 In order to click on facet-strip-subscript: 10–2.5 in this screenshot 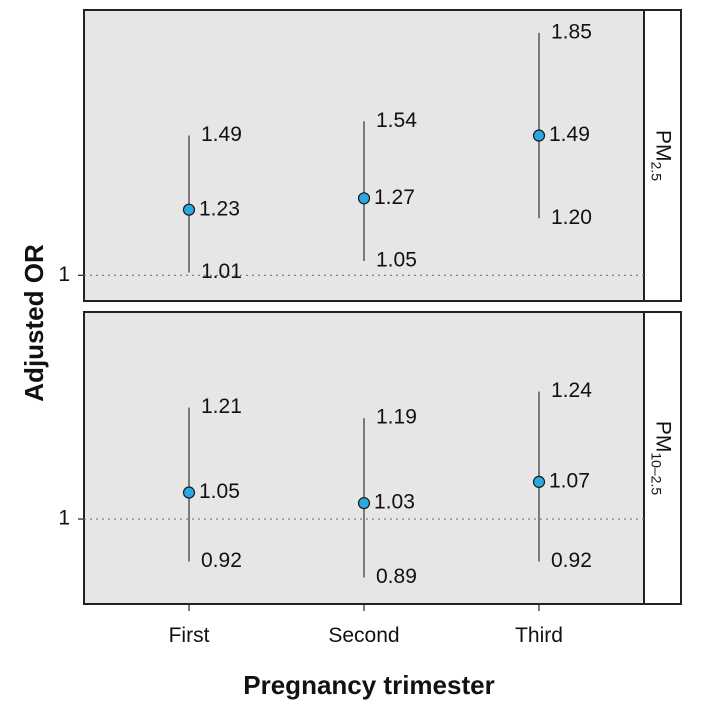, I will do `click(657, 473)`.